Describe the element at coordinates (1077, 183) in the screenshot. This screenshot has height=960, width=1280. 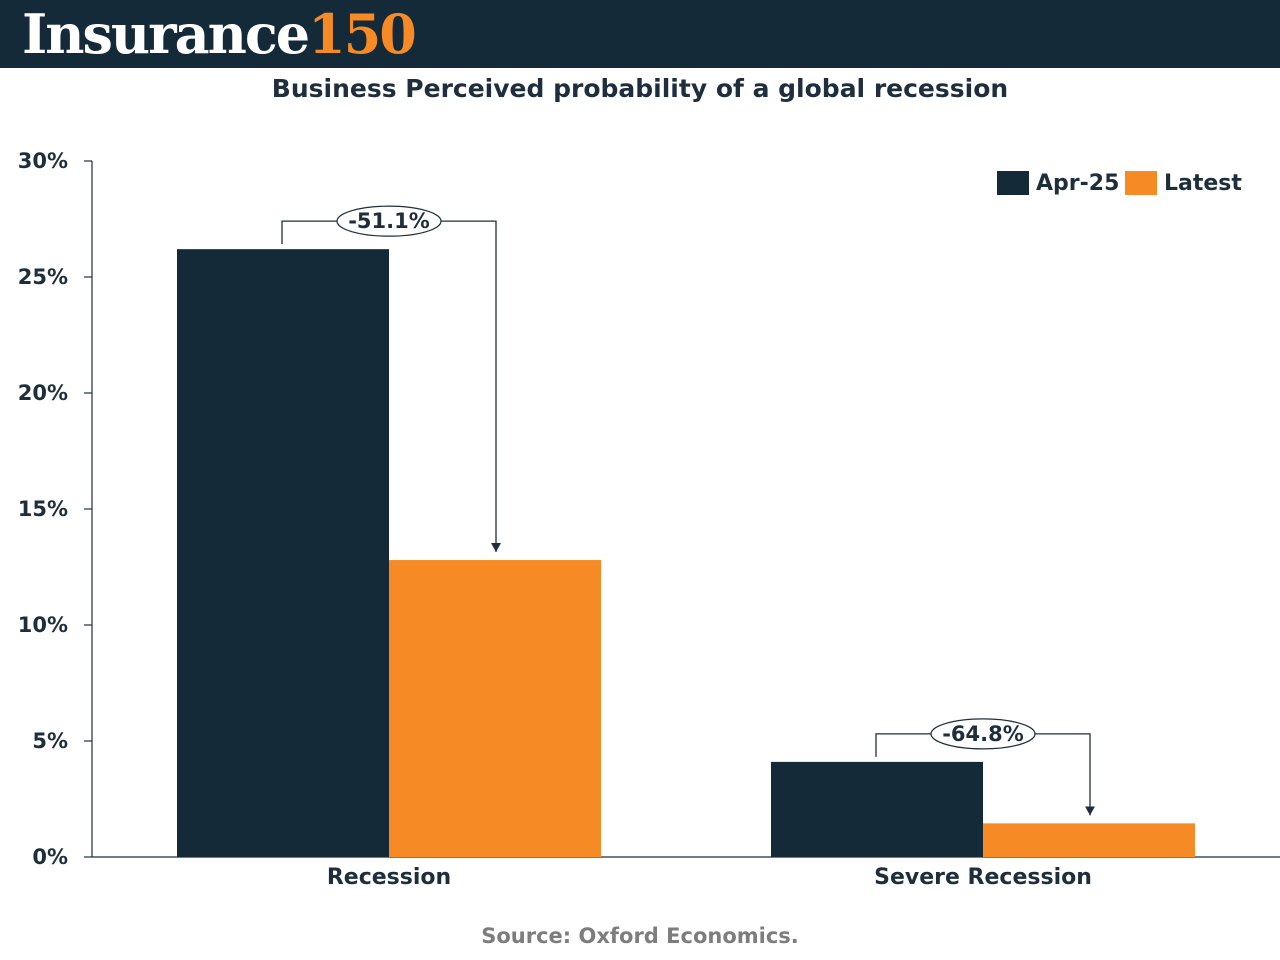
I see `legend-label-apr-25: Apr-25` at that location.